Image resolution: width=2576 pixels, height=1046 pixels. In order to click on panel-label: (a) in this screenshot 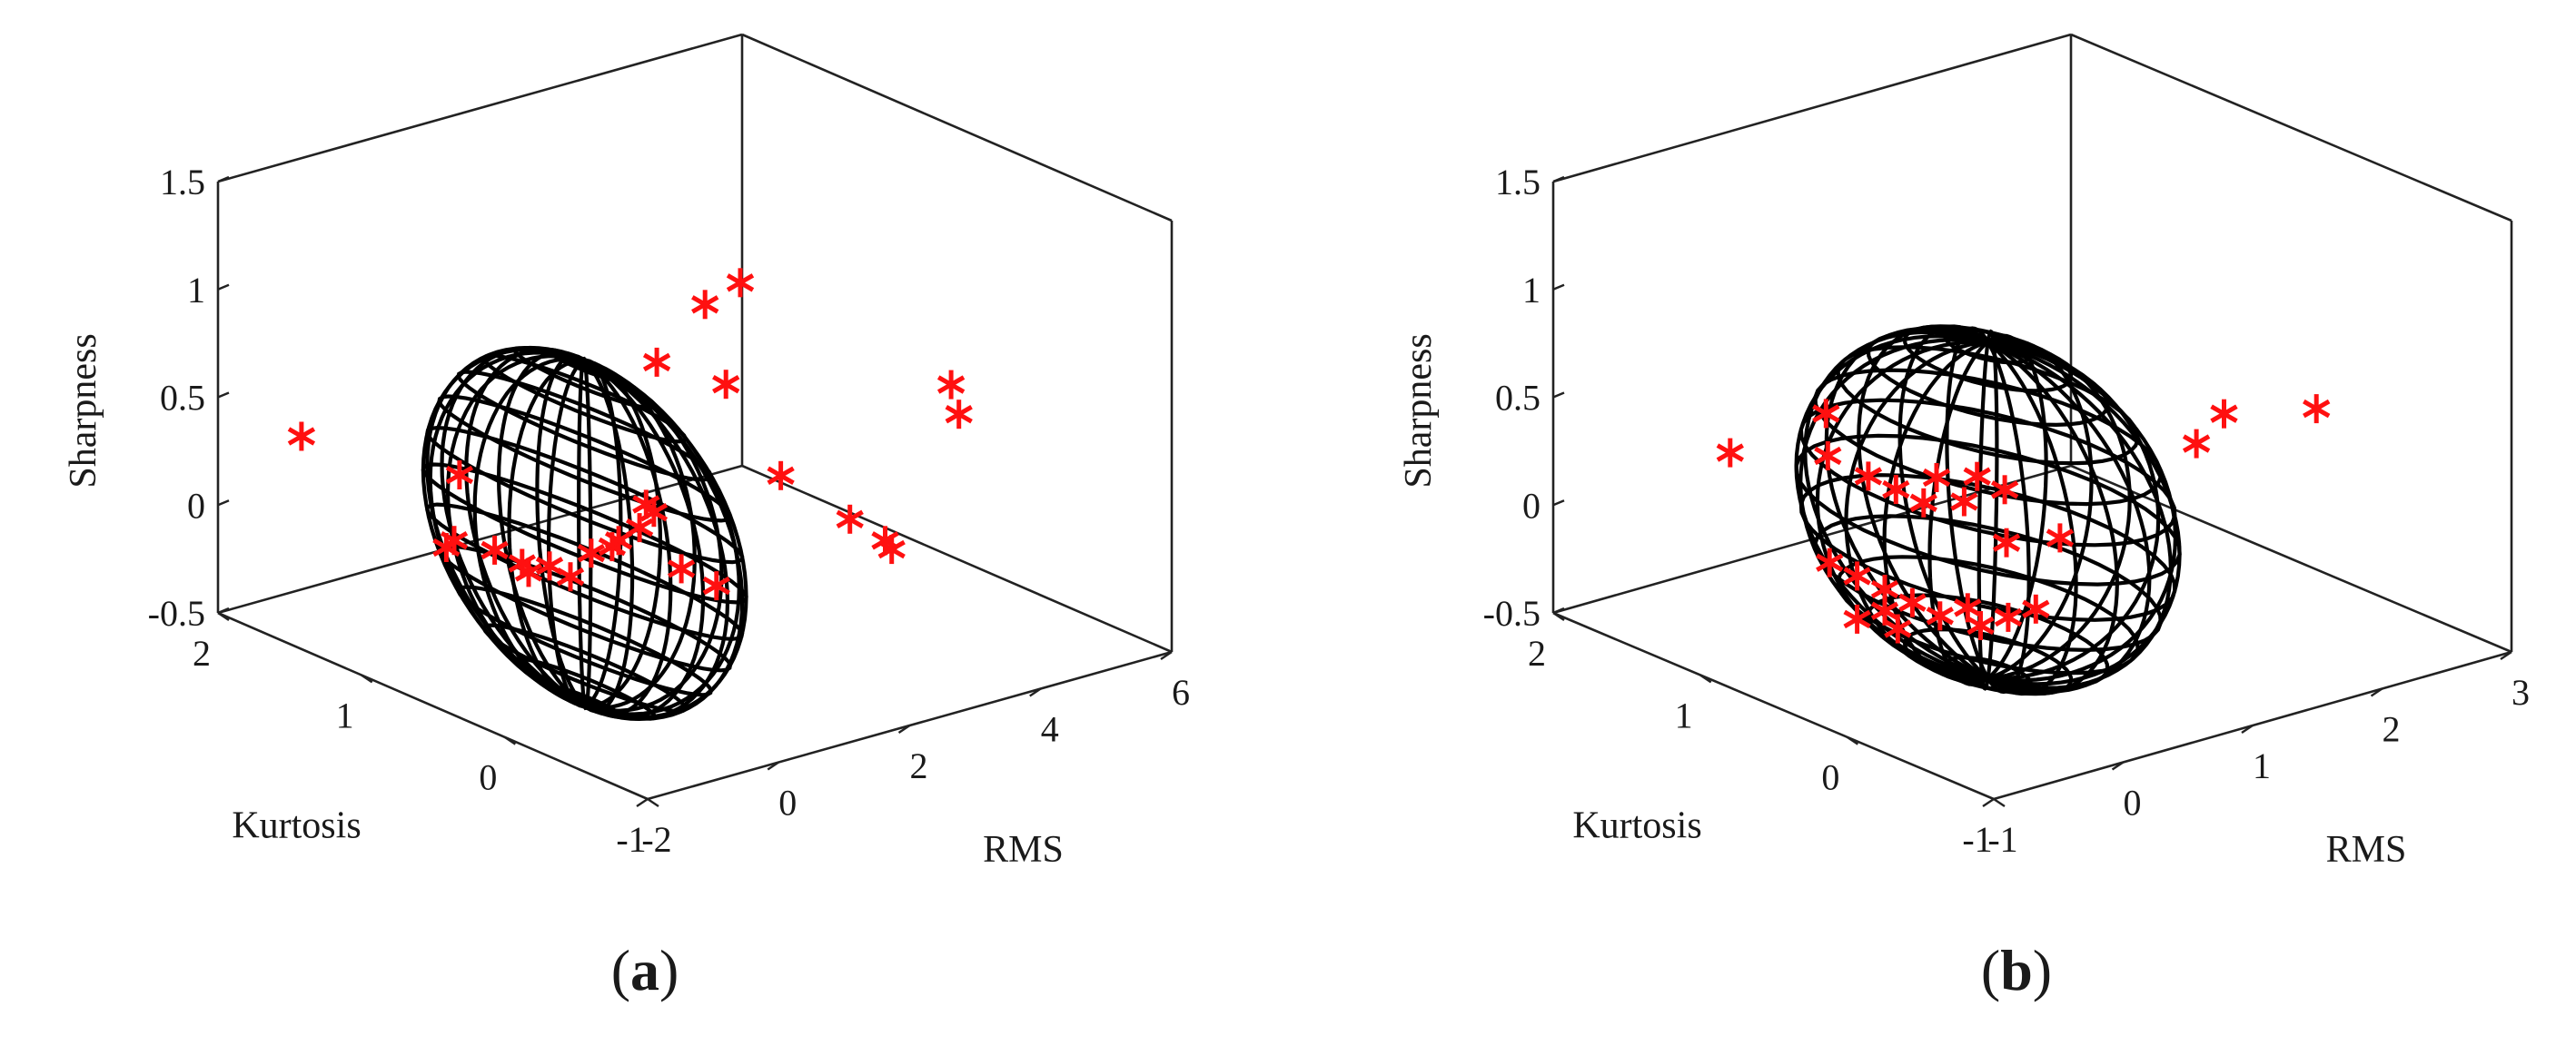, I will do `click(645, 970)`.